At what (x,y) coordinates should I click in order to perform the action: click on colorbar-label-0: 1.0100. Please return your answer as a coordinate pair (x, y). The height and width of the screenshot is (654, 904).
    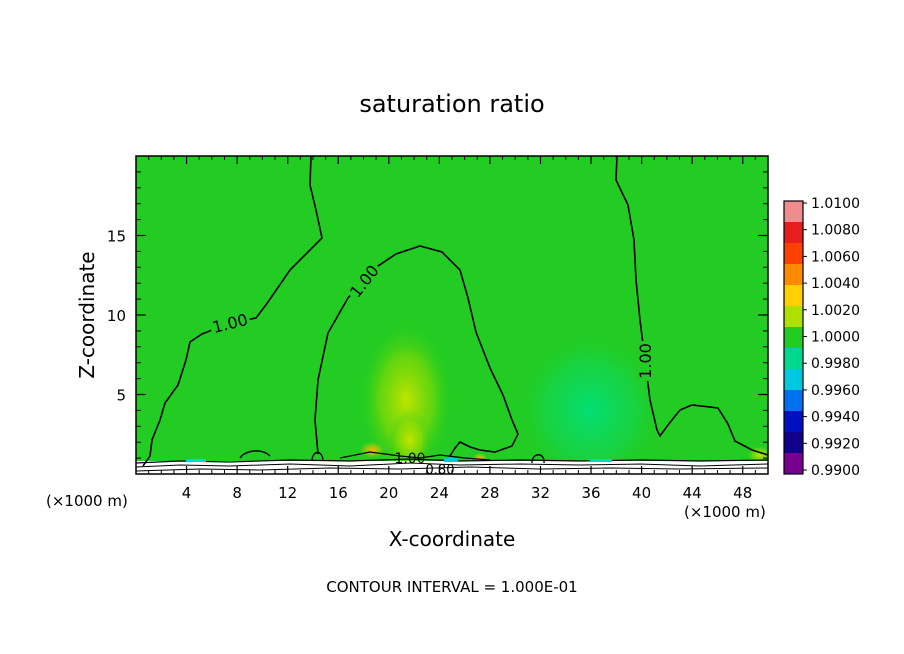
    Looking at the image, I should click on (835, 204).